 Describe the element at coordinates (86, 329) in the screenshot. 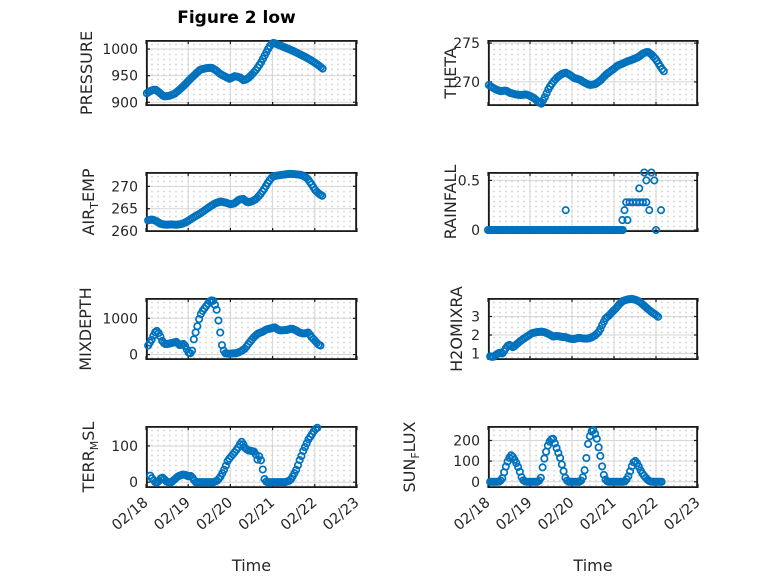

I see `ylabel-mixdepth: MIXDEPTH` at that location.